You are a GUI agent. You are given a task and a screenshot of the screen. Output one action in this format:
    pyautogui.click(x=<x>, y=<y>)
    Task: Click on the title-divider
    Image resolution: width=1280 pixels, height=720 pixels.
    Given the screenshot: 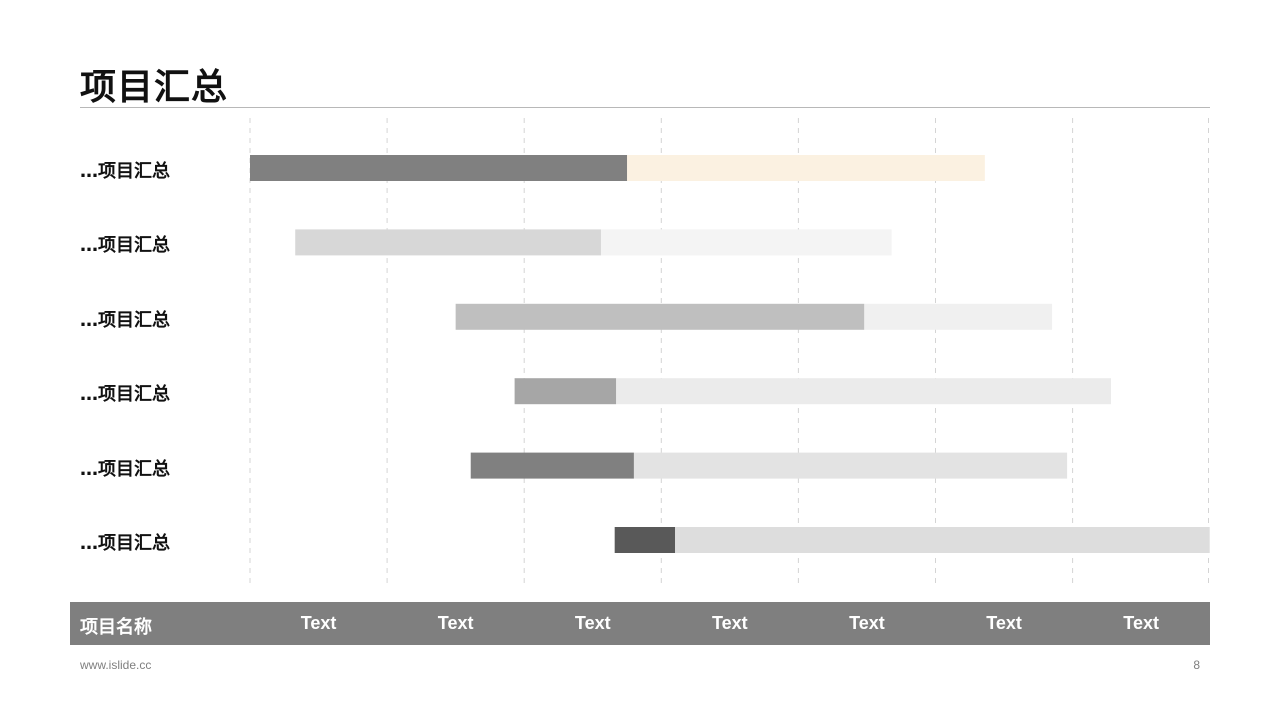 What is the action you would take?
    pyautogui.click(x=645, y=107)
    